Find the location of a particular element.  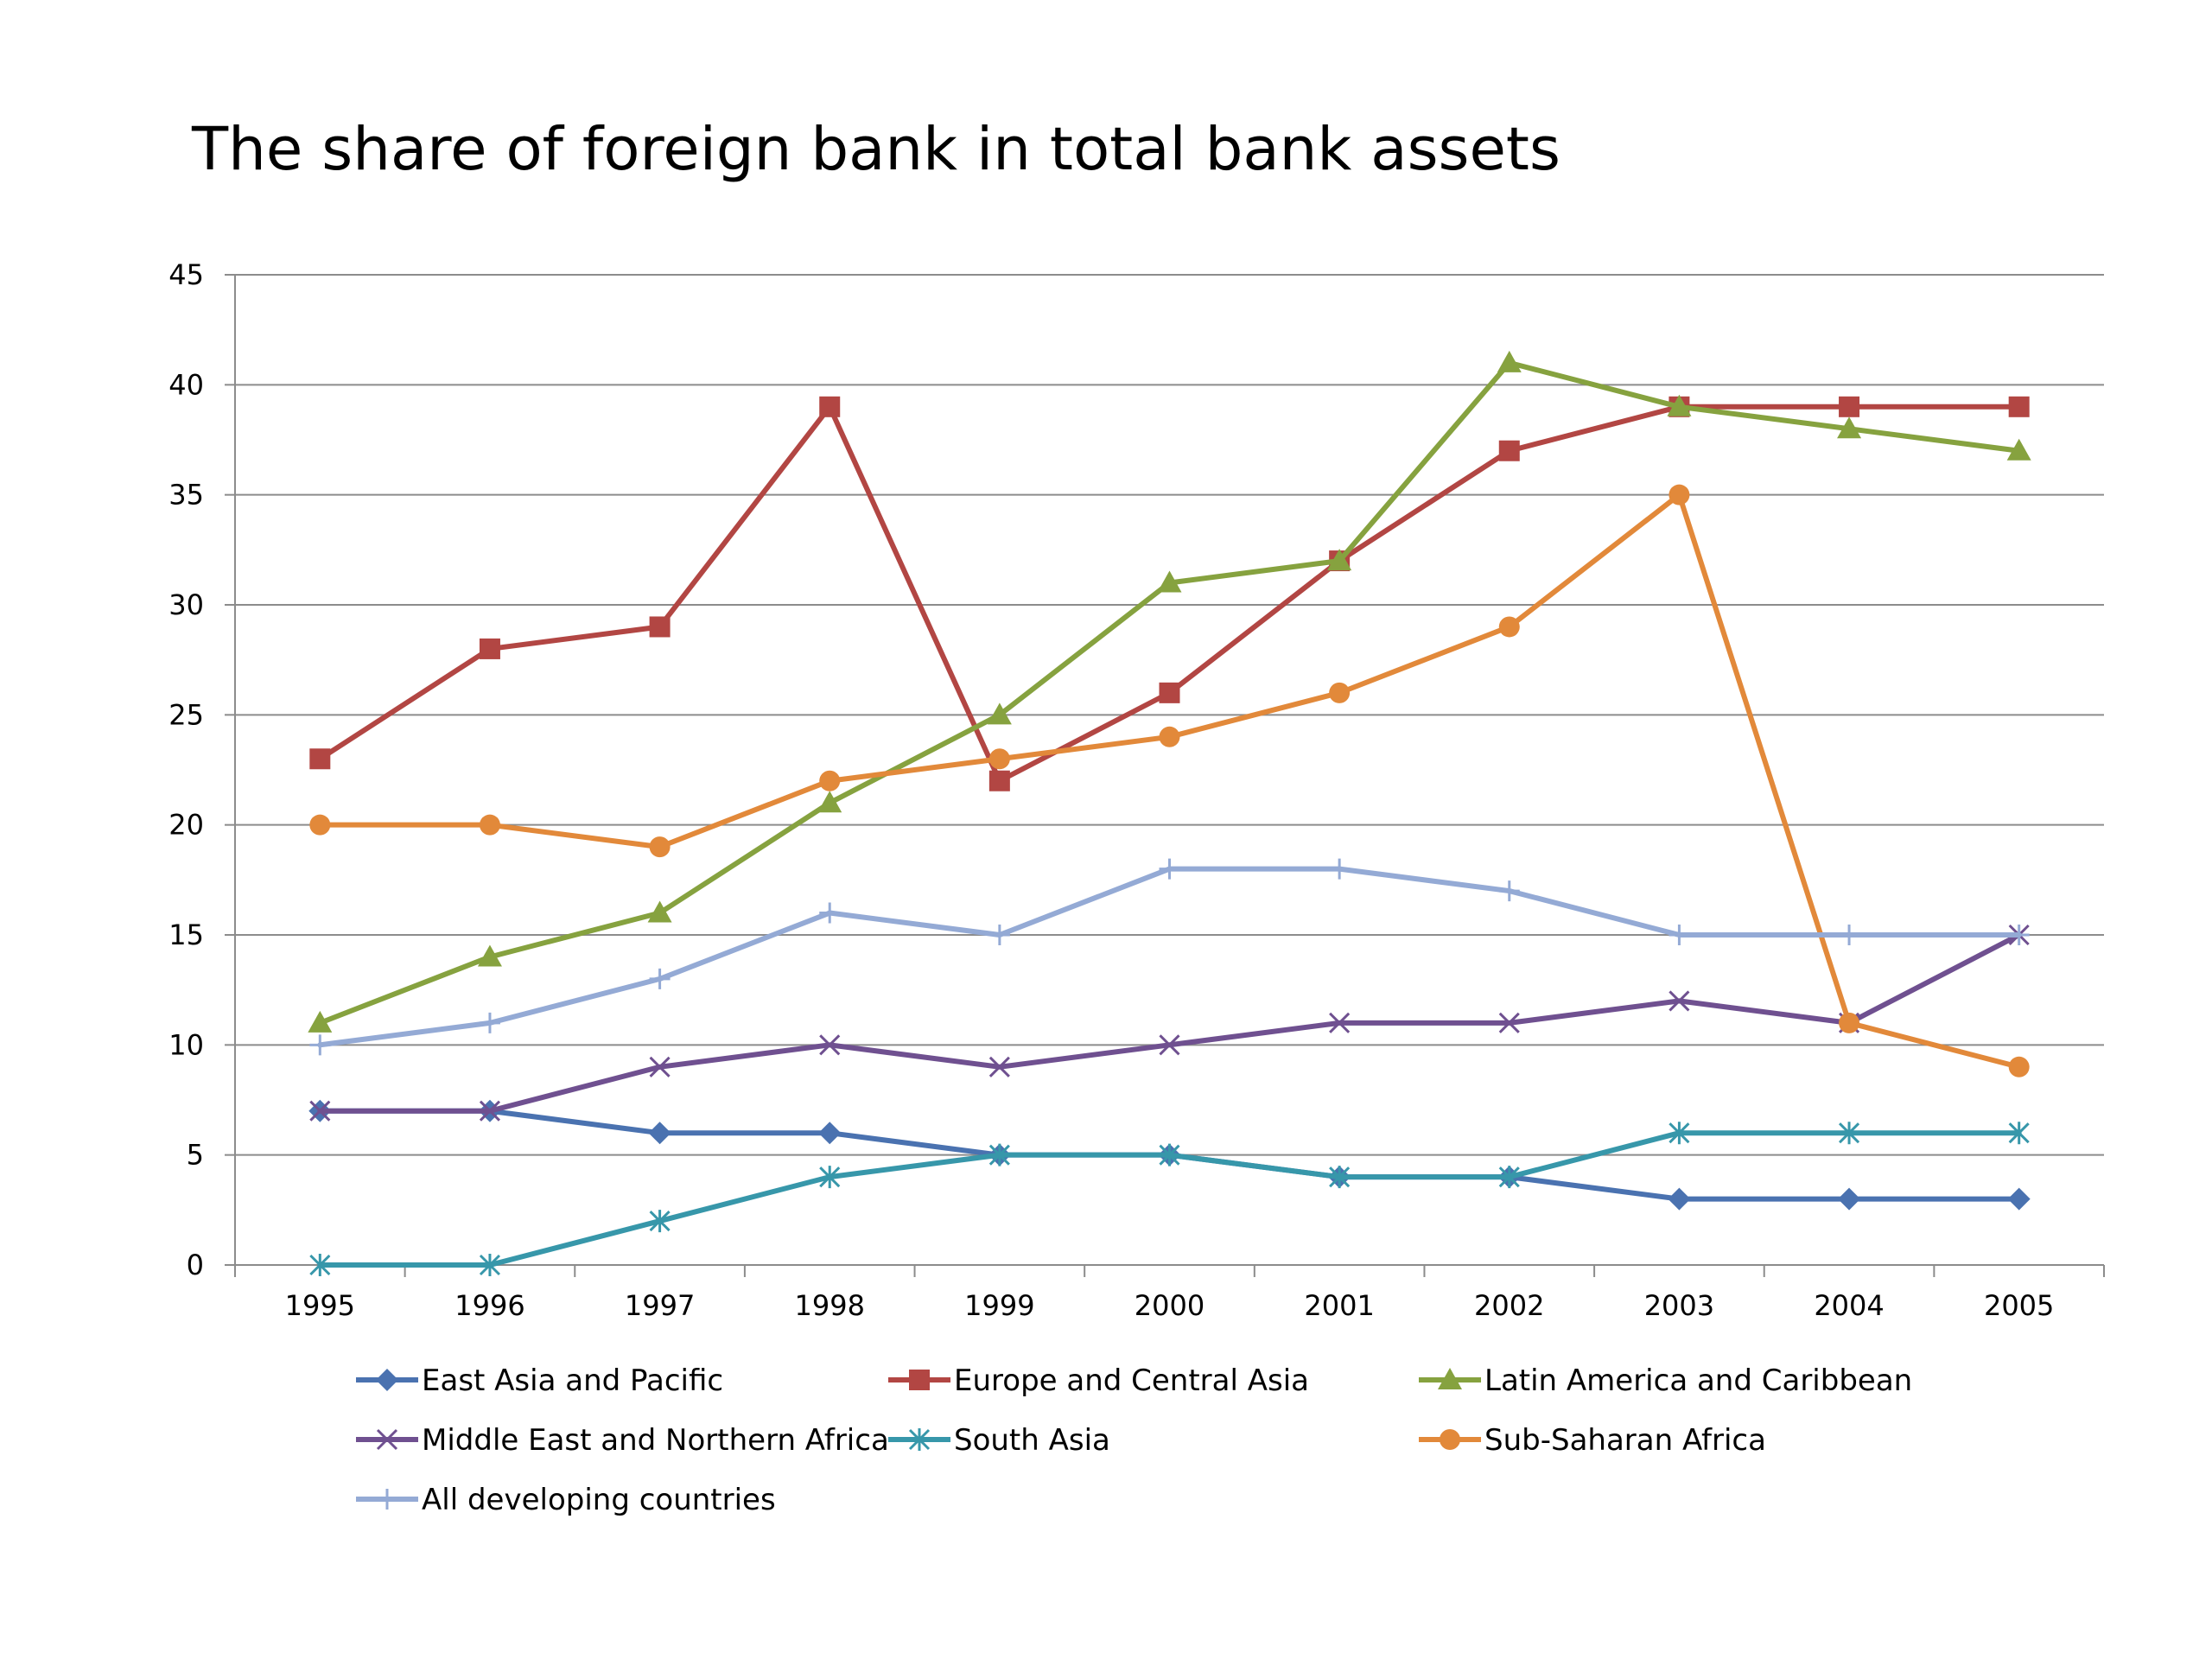

legend-item: Middle East and Northern Africa is located at coordinates (622, 1440).